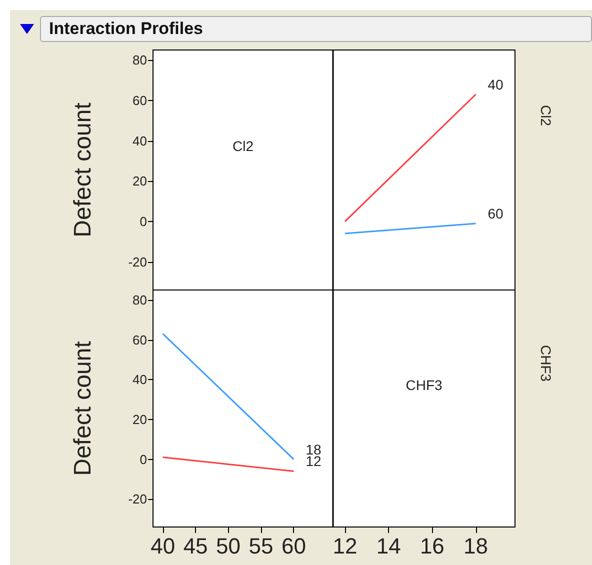 This screenshot has width=592, height=565. I want to click on x-tick-label: 60, so click(294, 546).